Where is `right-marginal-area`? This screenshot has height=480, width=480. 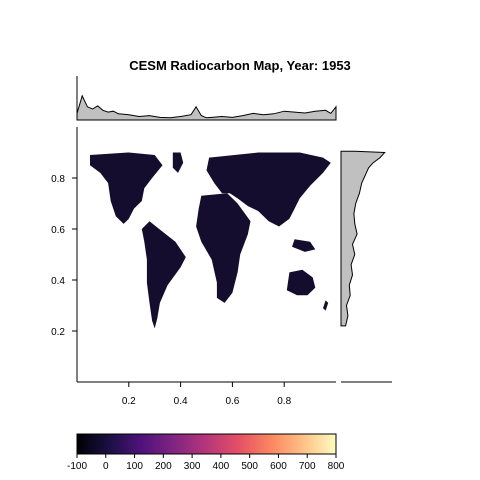 right-marginal-area is located at coordinates (363, 238).